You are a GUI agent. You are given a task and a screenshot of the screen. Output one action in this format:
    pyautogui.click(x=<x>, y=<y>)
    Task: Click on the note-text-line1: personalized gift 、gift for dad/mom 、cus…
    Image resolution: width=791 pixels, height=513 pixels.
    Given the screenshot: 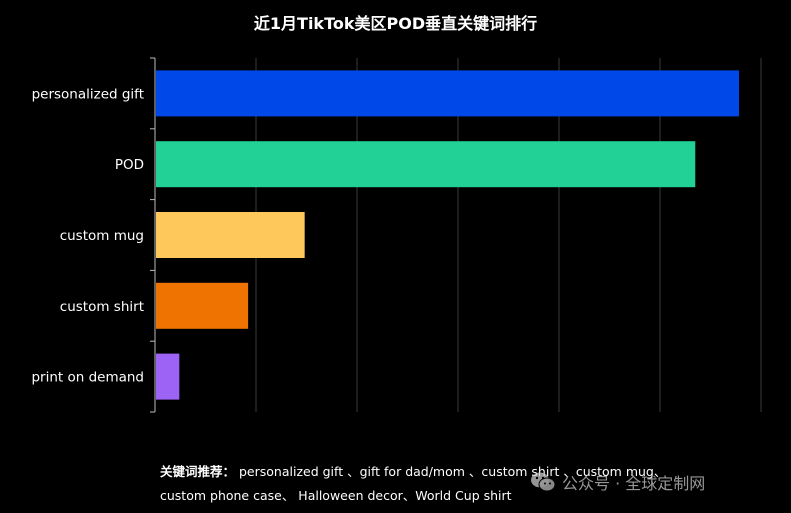 What is the action you would take?
    pyautogui.click(x=451, y=471)
    